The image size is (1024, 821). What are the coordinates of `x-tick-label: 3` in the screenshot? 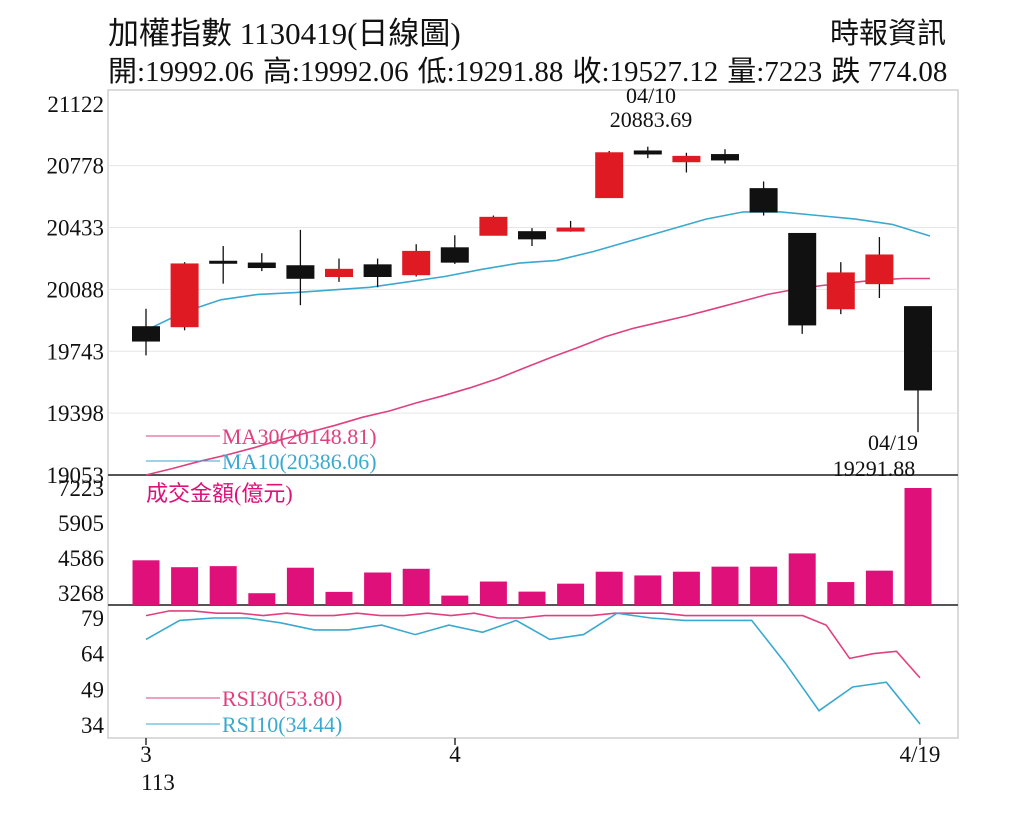 It's located at (146, 754).